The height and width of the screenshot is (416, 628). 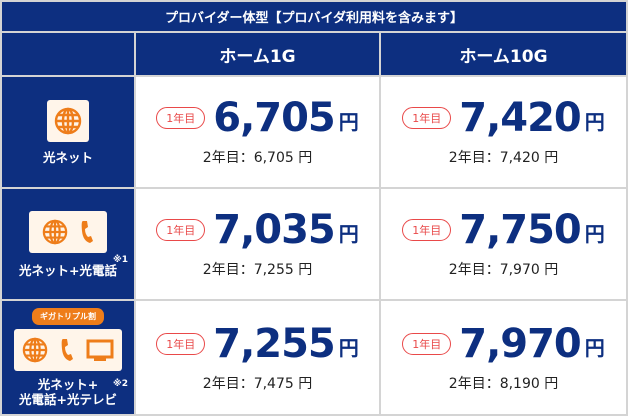 What do you see at coordinates (257, 270) in the screenshot?
I see `second-year-price: 2年目：7,255 円` at bounding box center [257, 270].